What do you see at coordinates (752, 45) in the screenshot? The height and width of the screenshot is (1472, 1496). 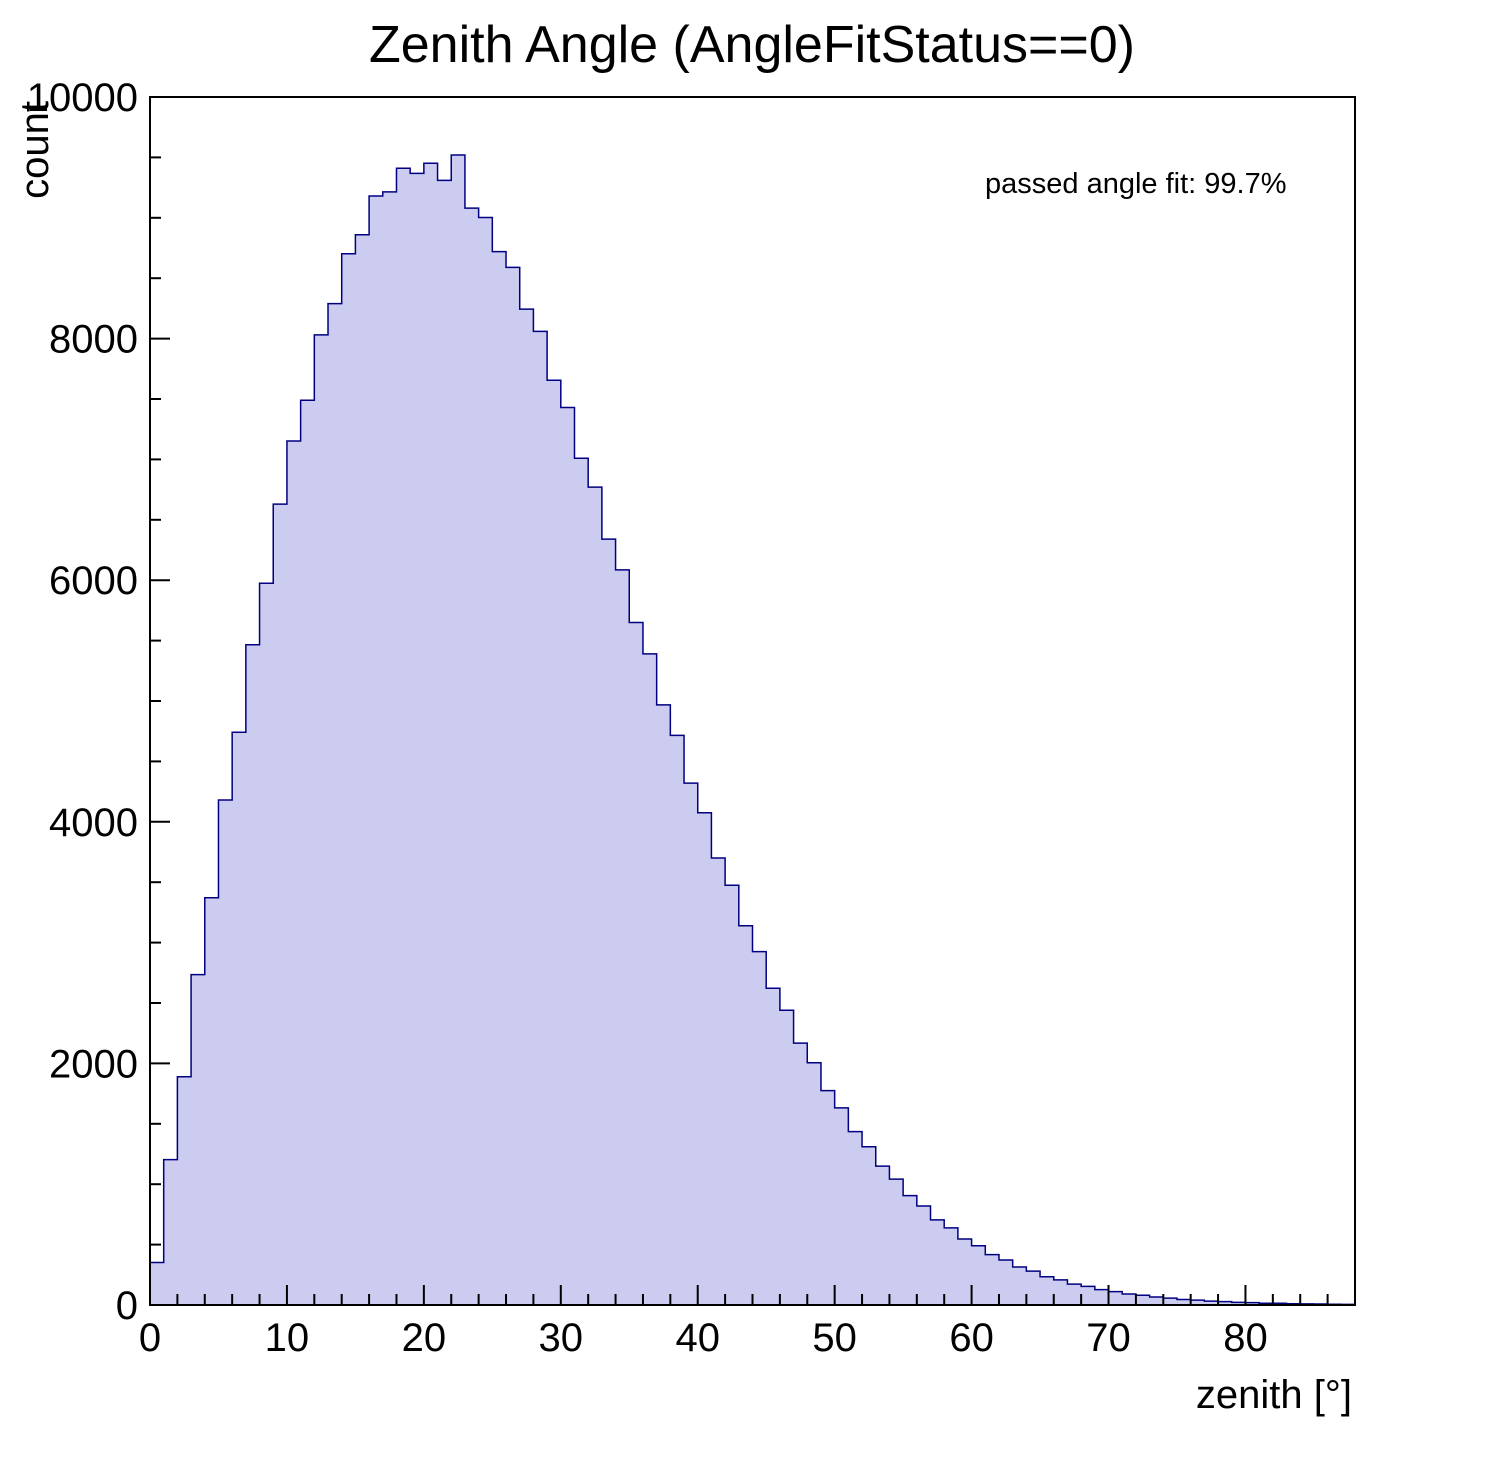 I see `page-title: Zenith Angle (AngleFitStatus==0)` at bounding box center [752, 45].